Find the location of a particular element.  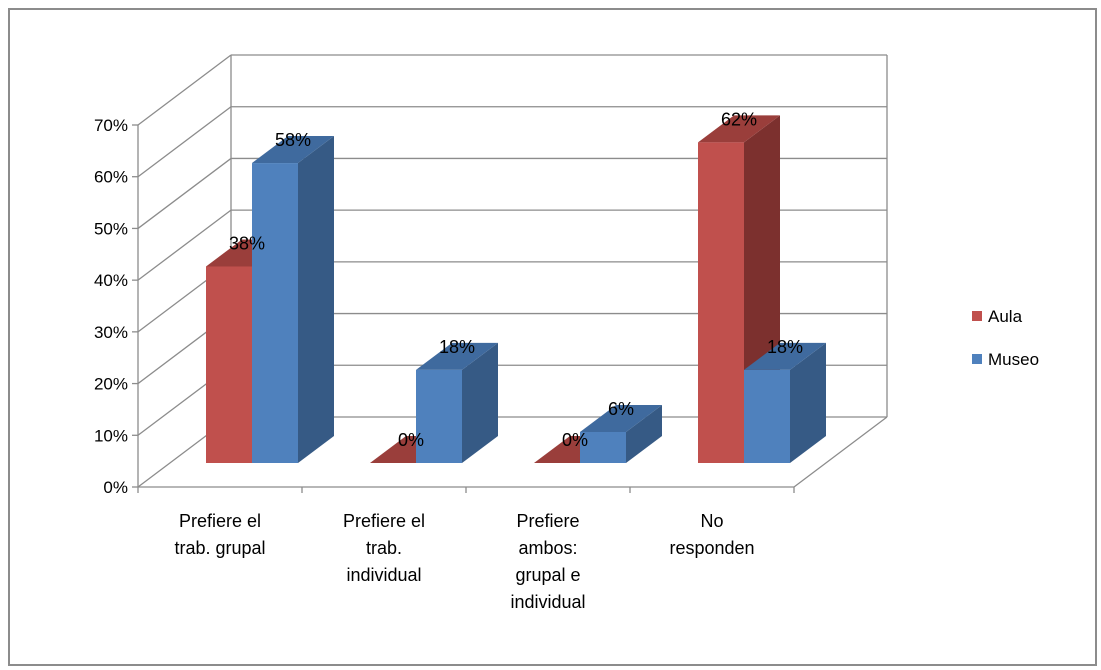

y-tick-label: 50% is located at coordinates (111, 228).